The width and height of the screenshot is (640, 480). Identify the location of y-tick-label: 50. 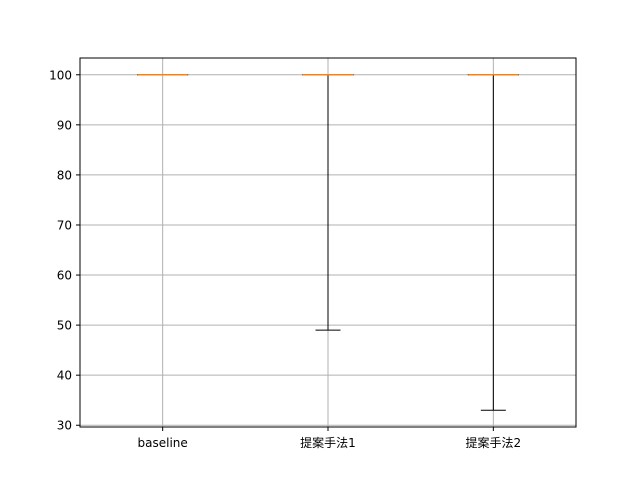
(64, 326).